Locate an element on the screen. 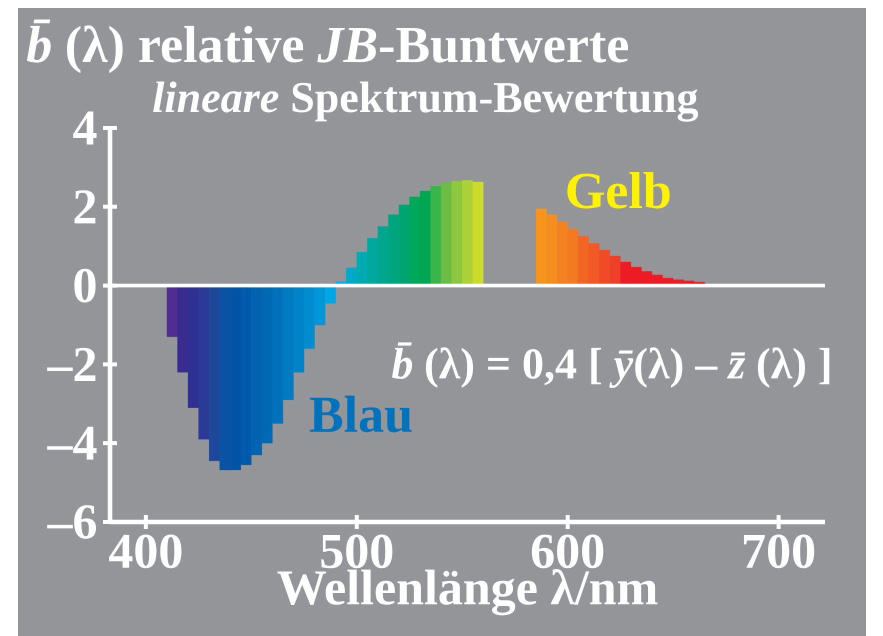 This screenshot has width=883, height=636. y-tick-label: –4 is located at coordinates (72, 443).